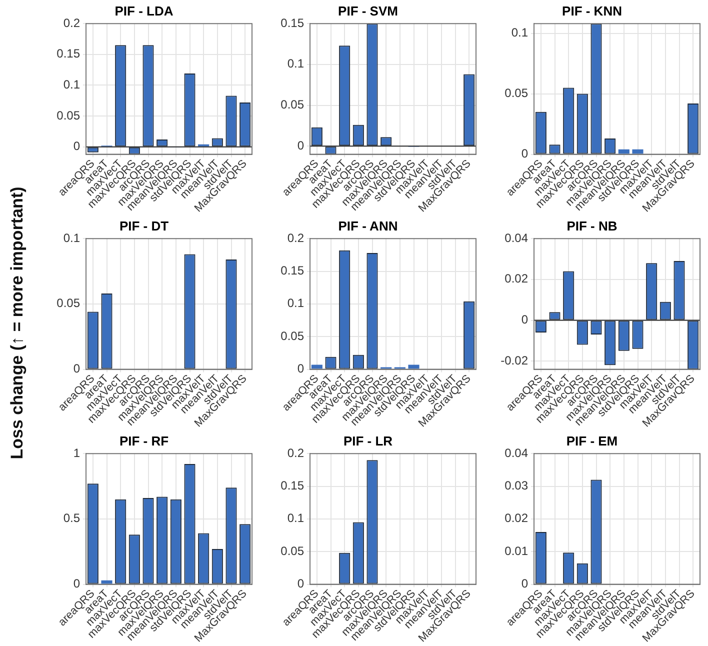 Image resolution: width=708 pixels, height=646 pixels. What do you see at coordinates (592, 10) in the screenshot?
I see `chart-title: PIF - KNN` at bounding box center [592, 10].